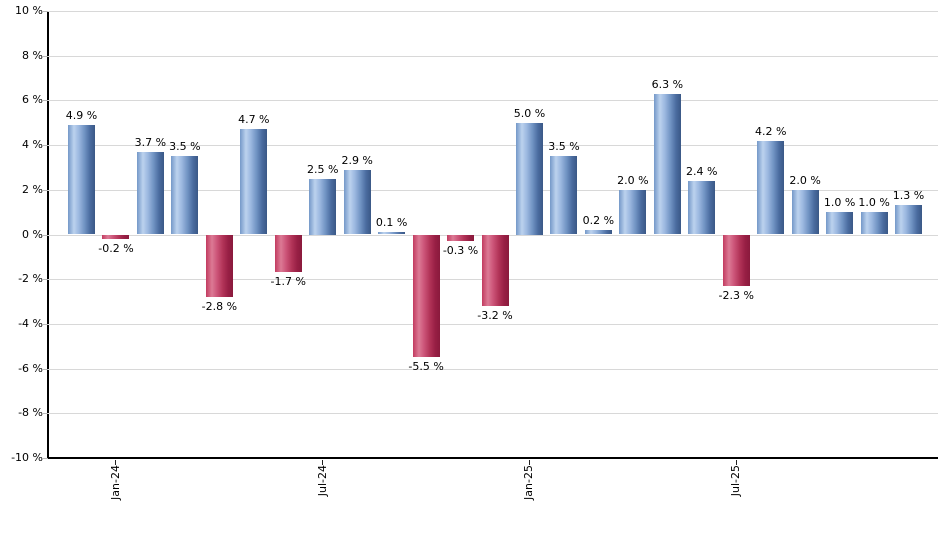 Image resolution: width=940 pixels, height=550 pixels. I want to click on y-axis-tick-label: -8 %, so click(30, 413).